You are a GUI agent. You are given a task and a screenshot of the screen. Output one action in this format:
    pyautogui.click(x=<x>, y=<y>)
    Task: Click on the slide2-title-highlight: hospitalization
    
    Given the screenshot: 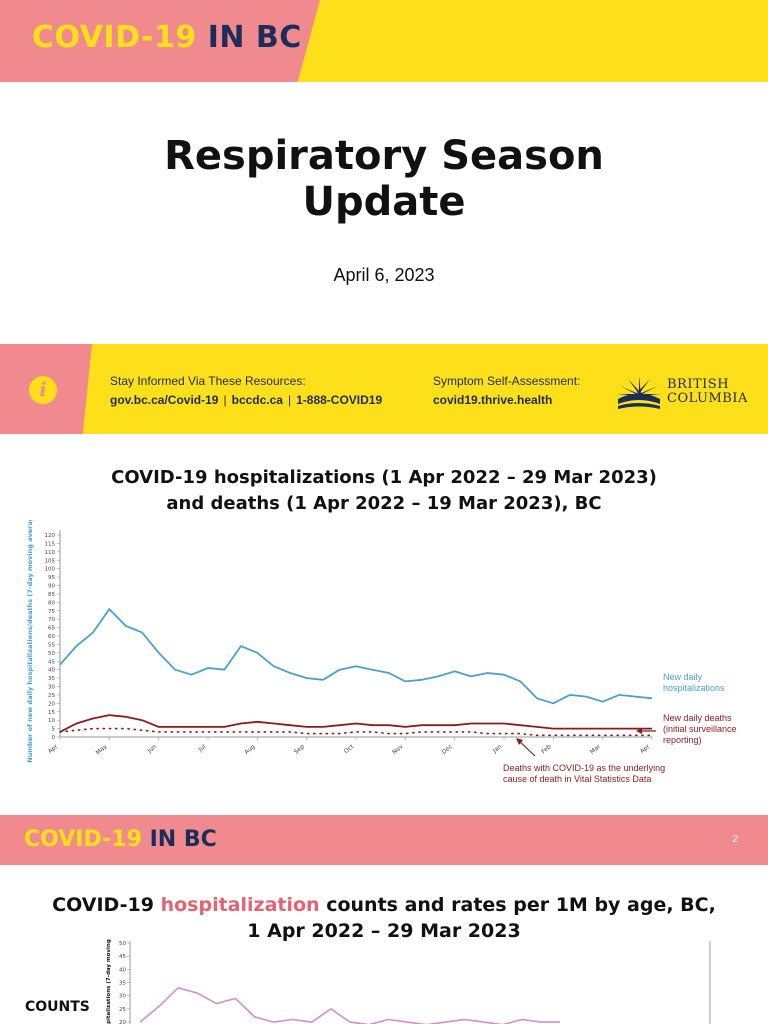 What is the action you would take?
    pyautogui.click(x=240, y=905)
    